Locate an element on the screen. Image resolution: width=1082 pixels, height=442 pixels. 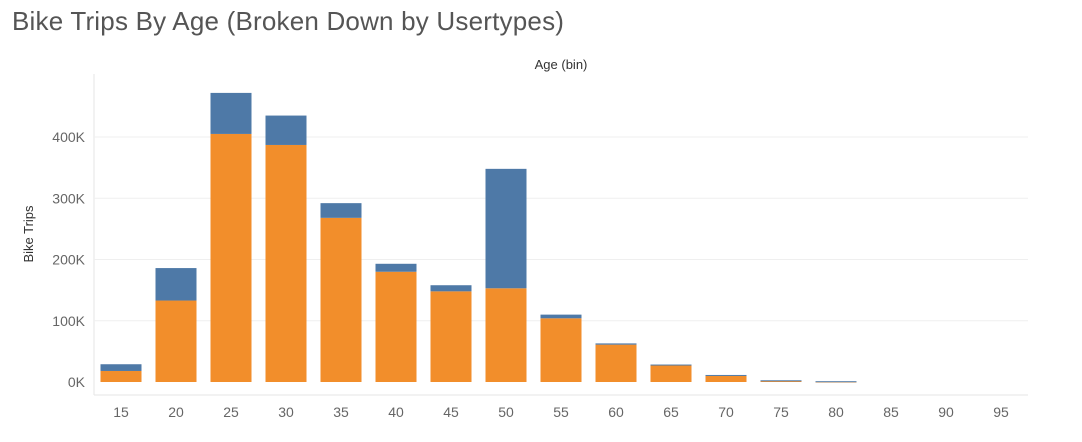
x-tick-label: 75 is located at coordinates (781, 412).